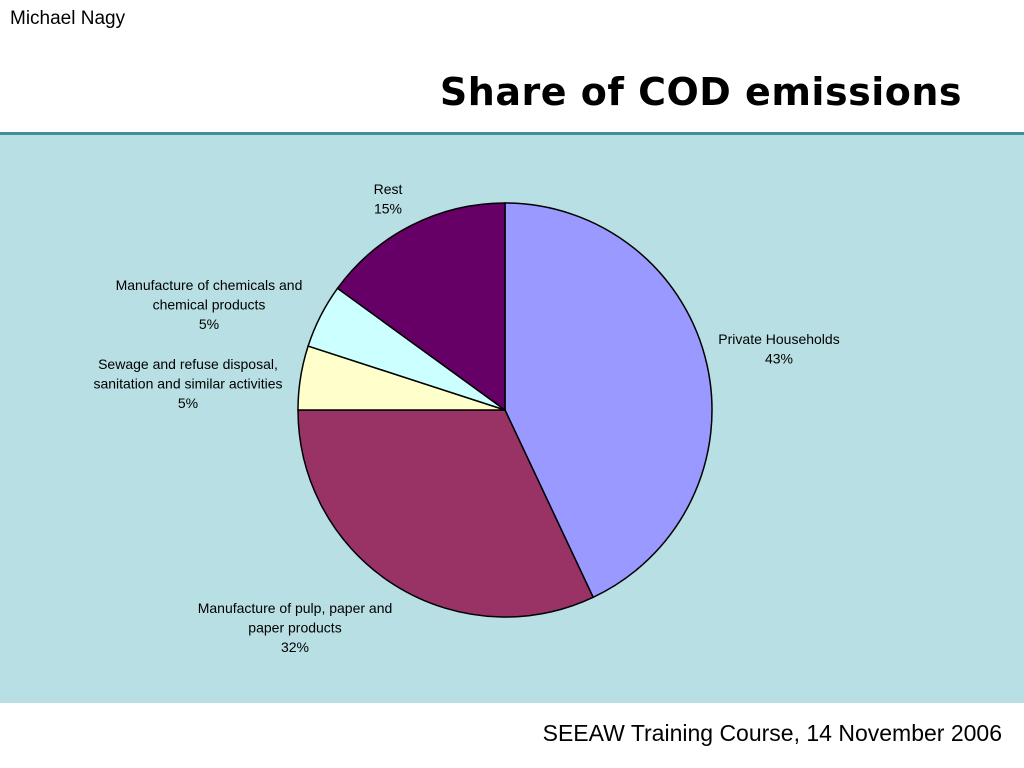 This screenshot has height=768, width=1024. I want to click on footer-text: SEEAW Training Course, 14 November 2006, so click(772, 733).